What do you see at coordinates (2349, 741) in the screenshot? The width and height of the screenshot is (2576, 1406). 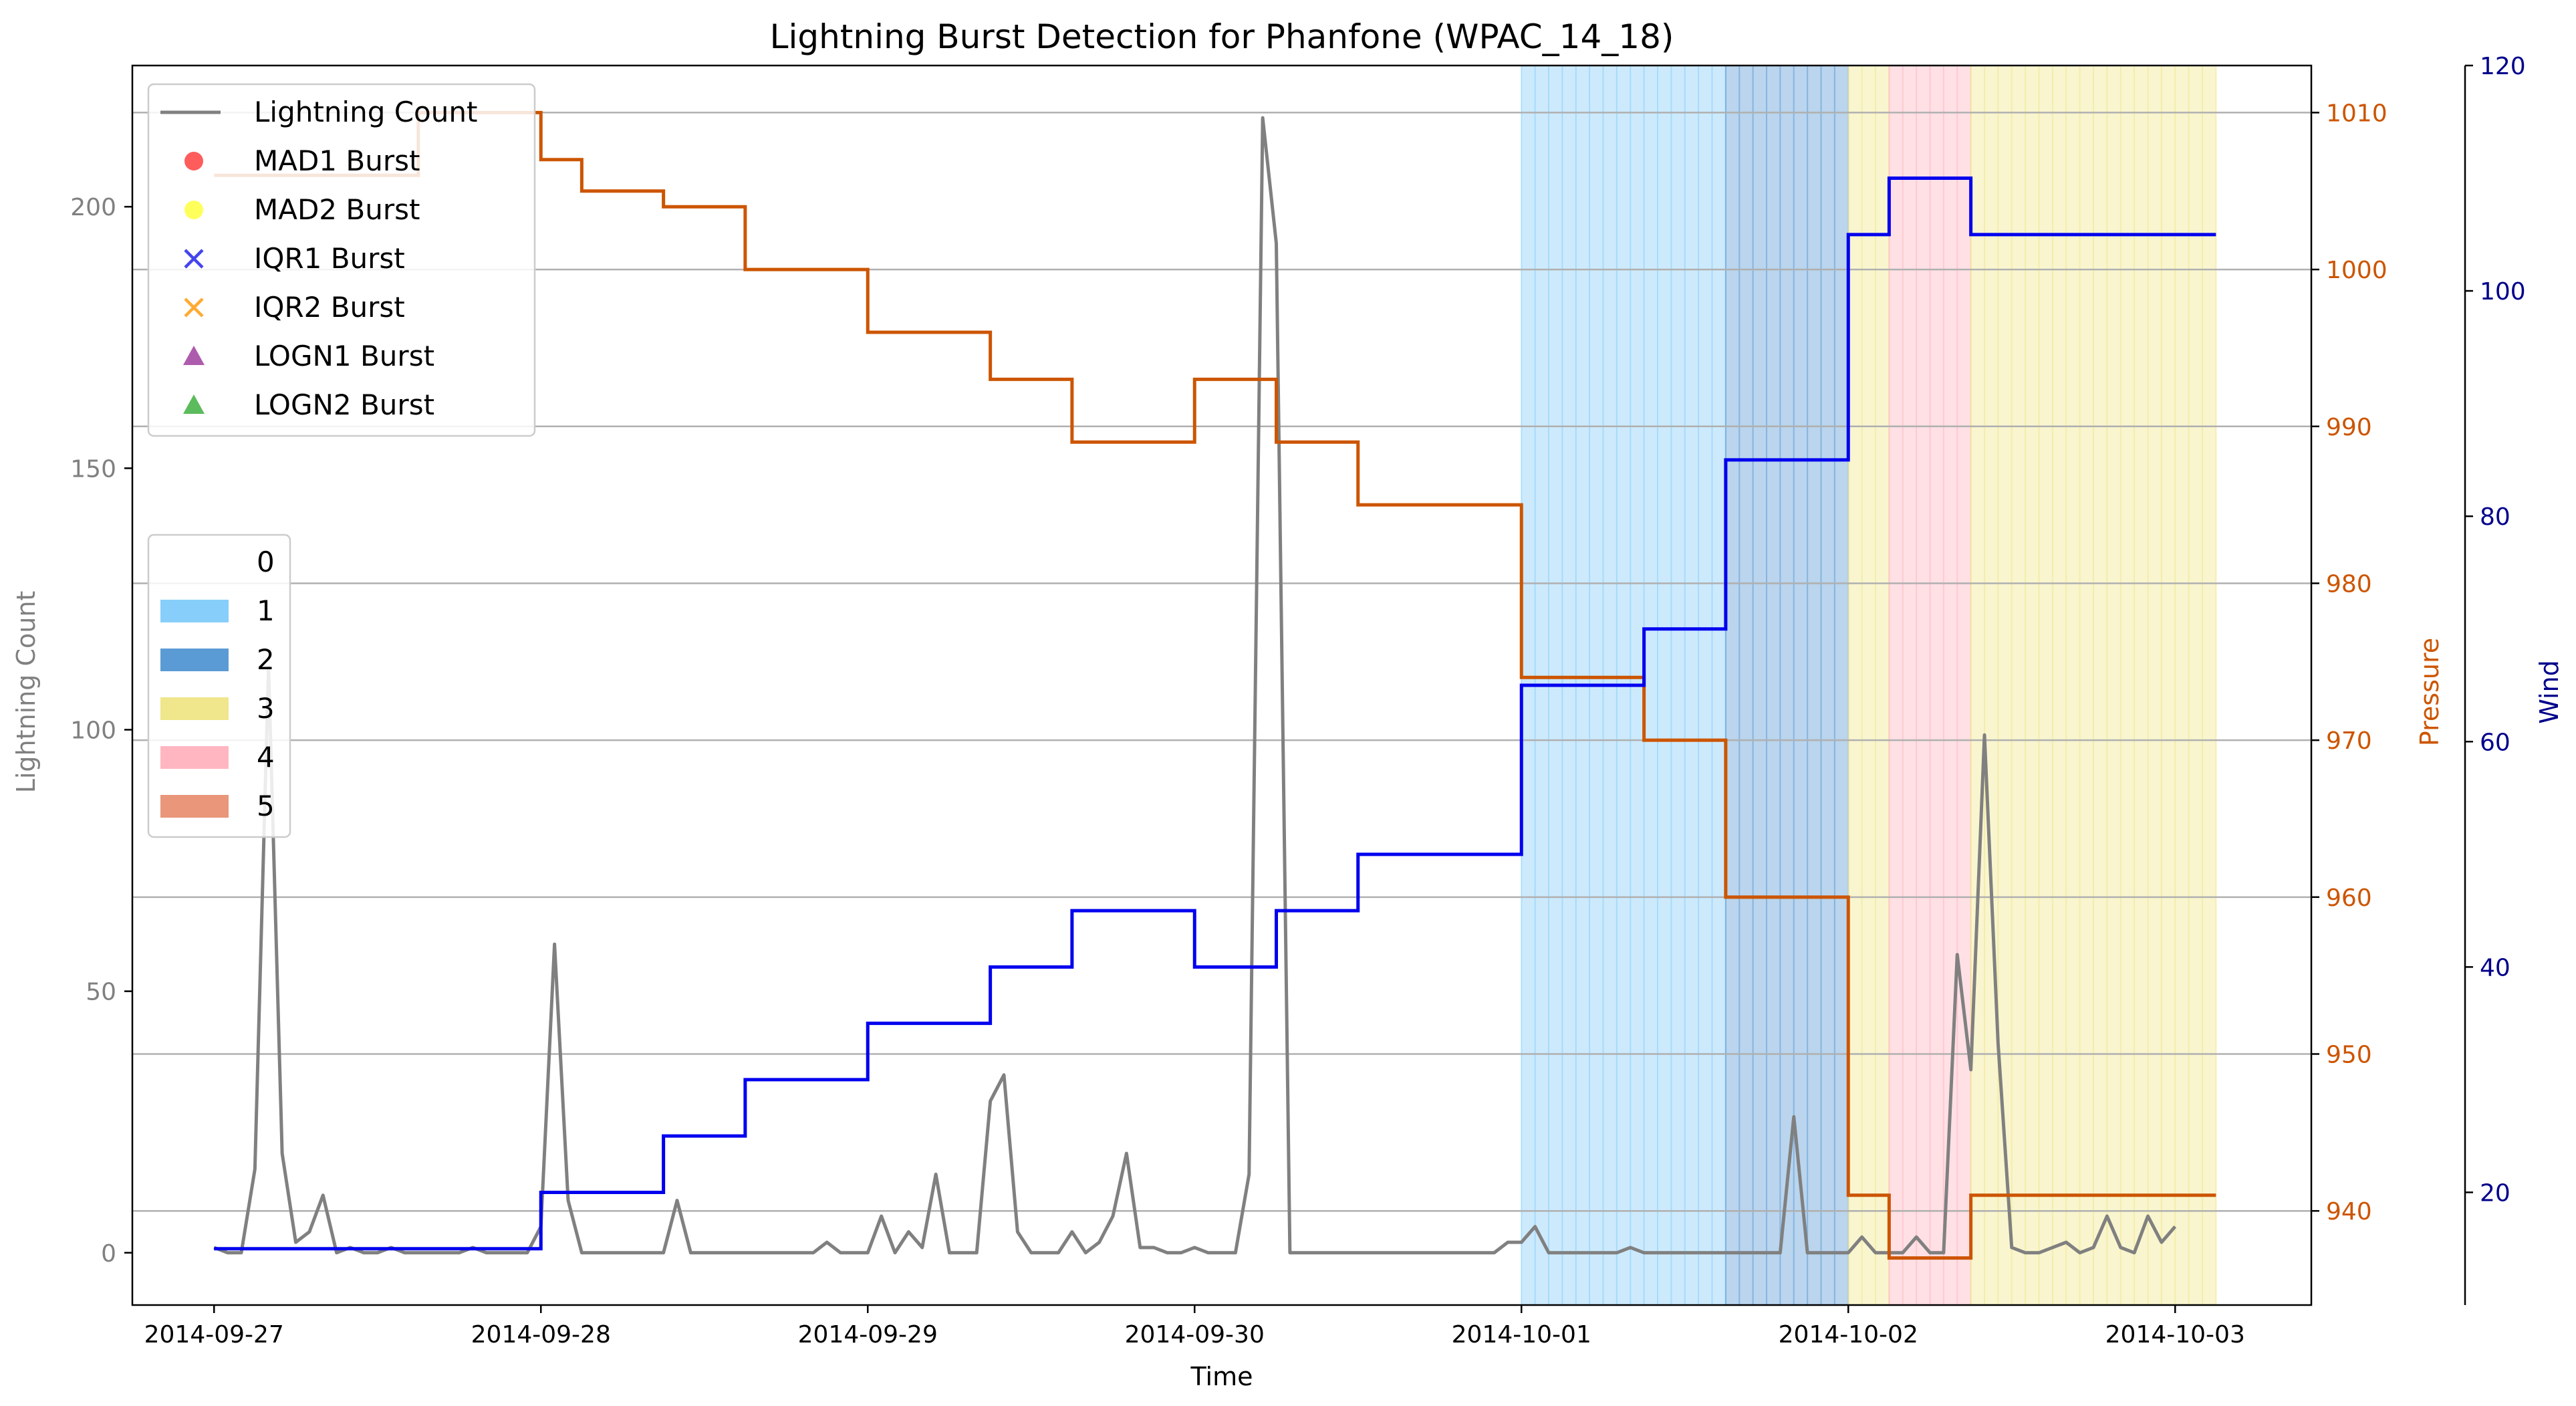 I see `y-pressure-tick-label: 970` at bounding box center [2349, 741].